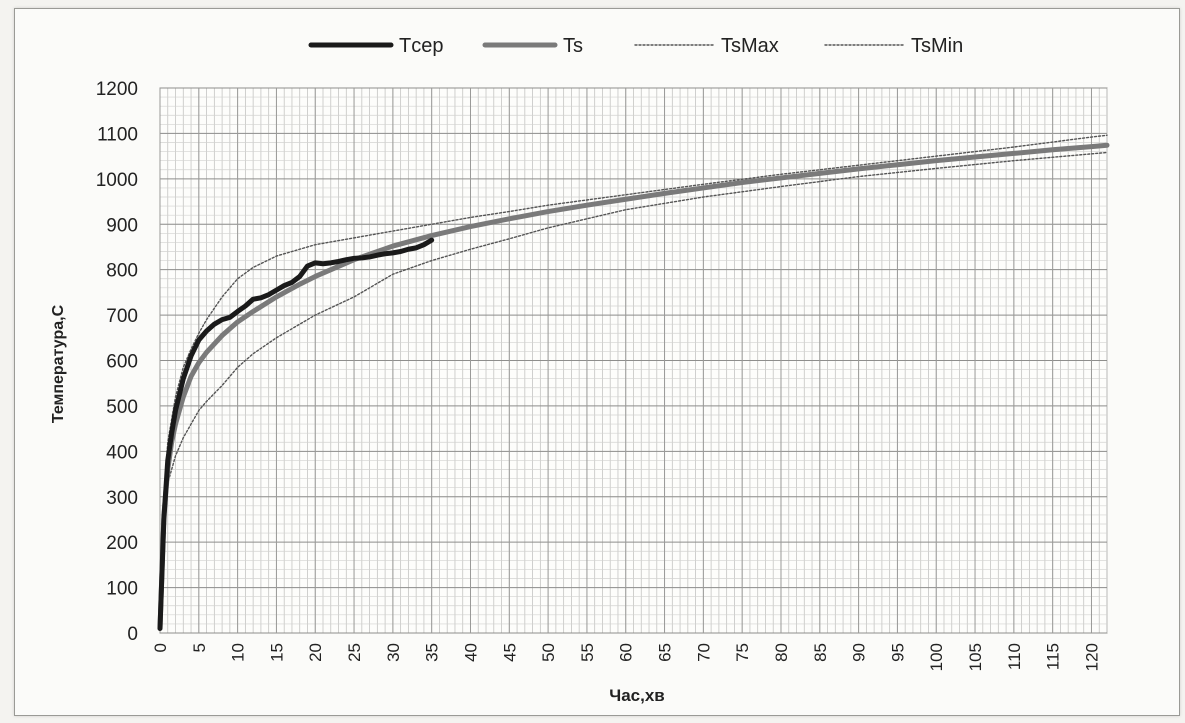  Describe the element at coordinates (897, 652) in the screenshot. I see `x-tick-label: 95` at that location.